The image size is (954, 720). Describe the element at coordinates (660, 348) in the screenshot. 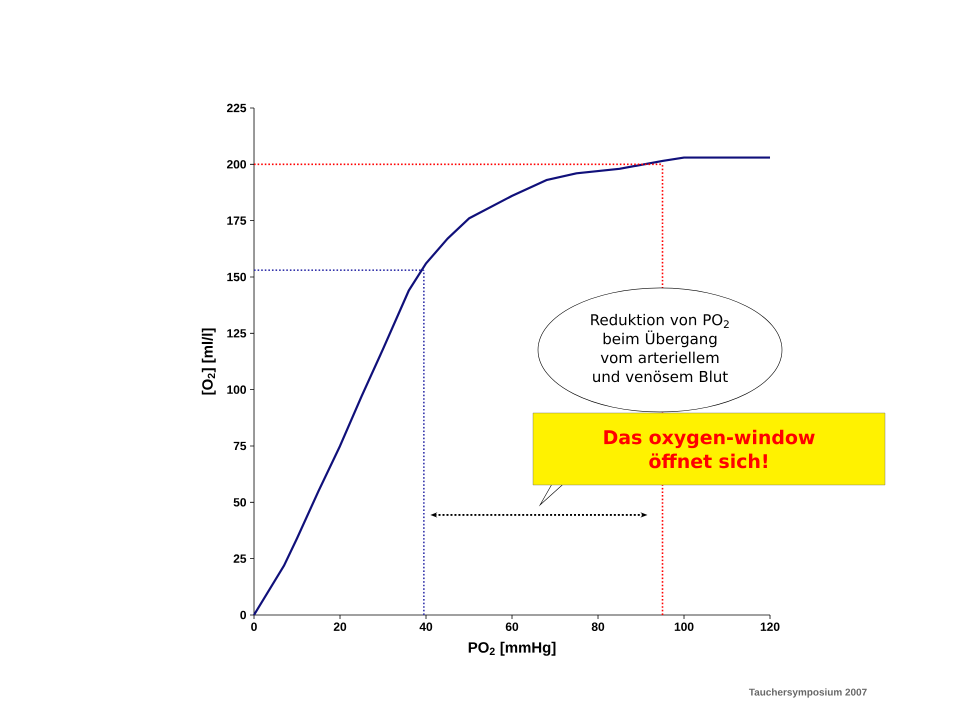

I see `annotation: Reduktion von PO$_{2}$ beim Übergang vom arteriellem und venösem Blut` at that location.